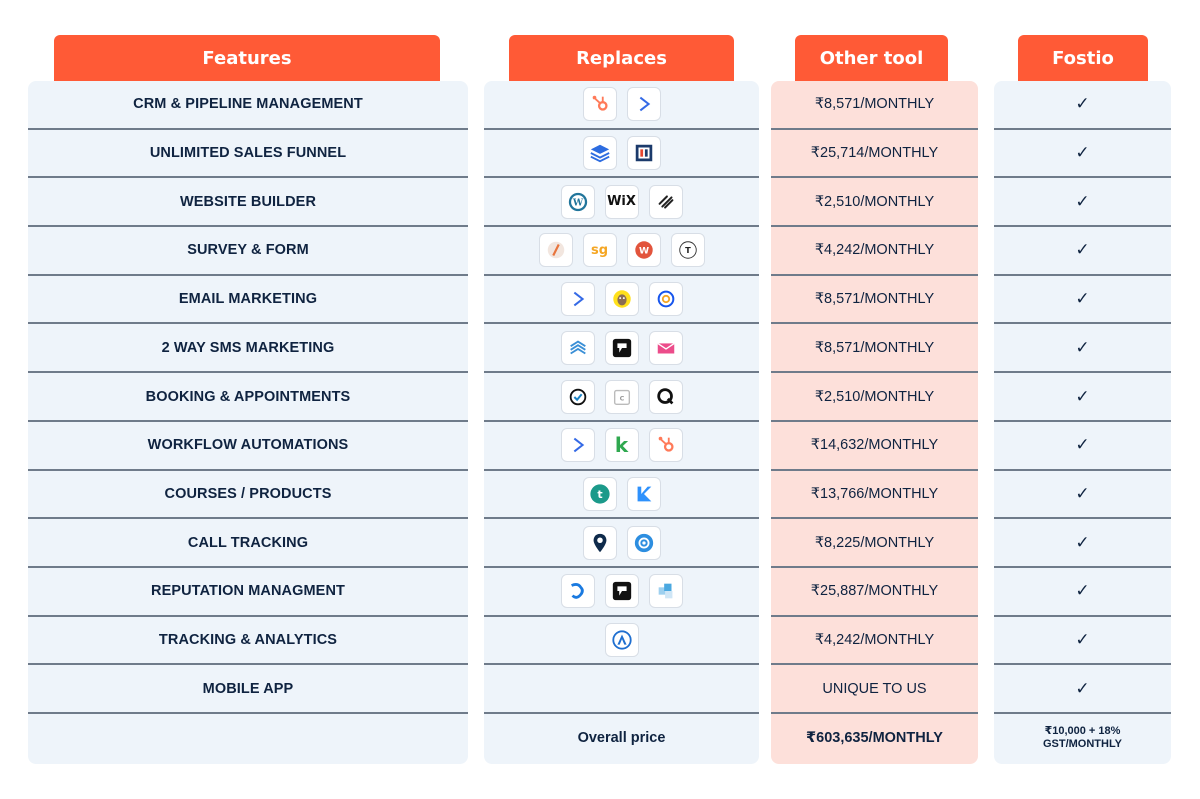 The width and height of the screenshot is (1200, 799). I want to click on other-tool-price: ₹25,714/MONTHLY, so click(874, 153).